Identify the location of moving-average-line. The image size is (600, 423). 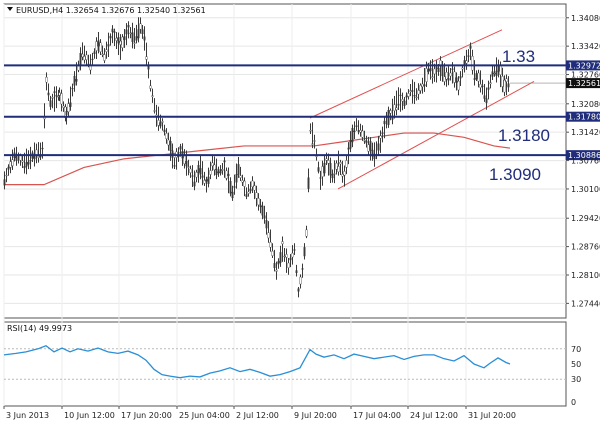
(257, 159).